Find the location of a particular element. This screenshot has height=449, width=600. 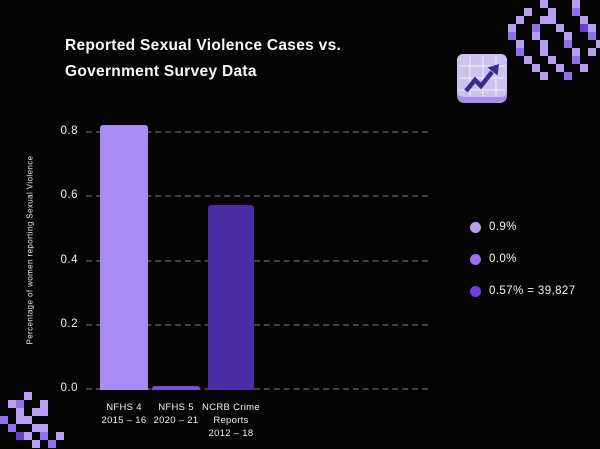

y-tick-label: 0.8 is located at coordinates (69, 131).